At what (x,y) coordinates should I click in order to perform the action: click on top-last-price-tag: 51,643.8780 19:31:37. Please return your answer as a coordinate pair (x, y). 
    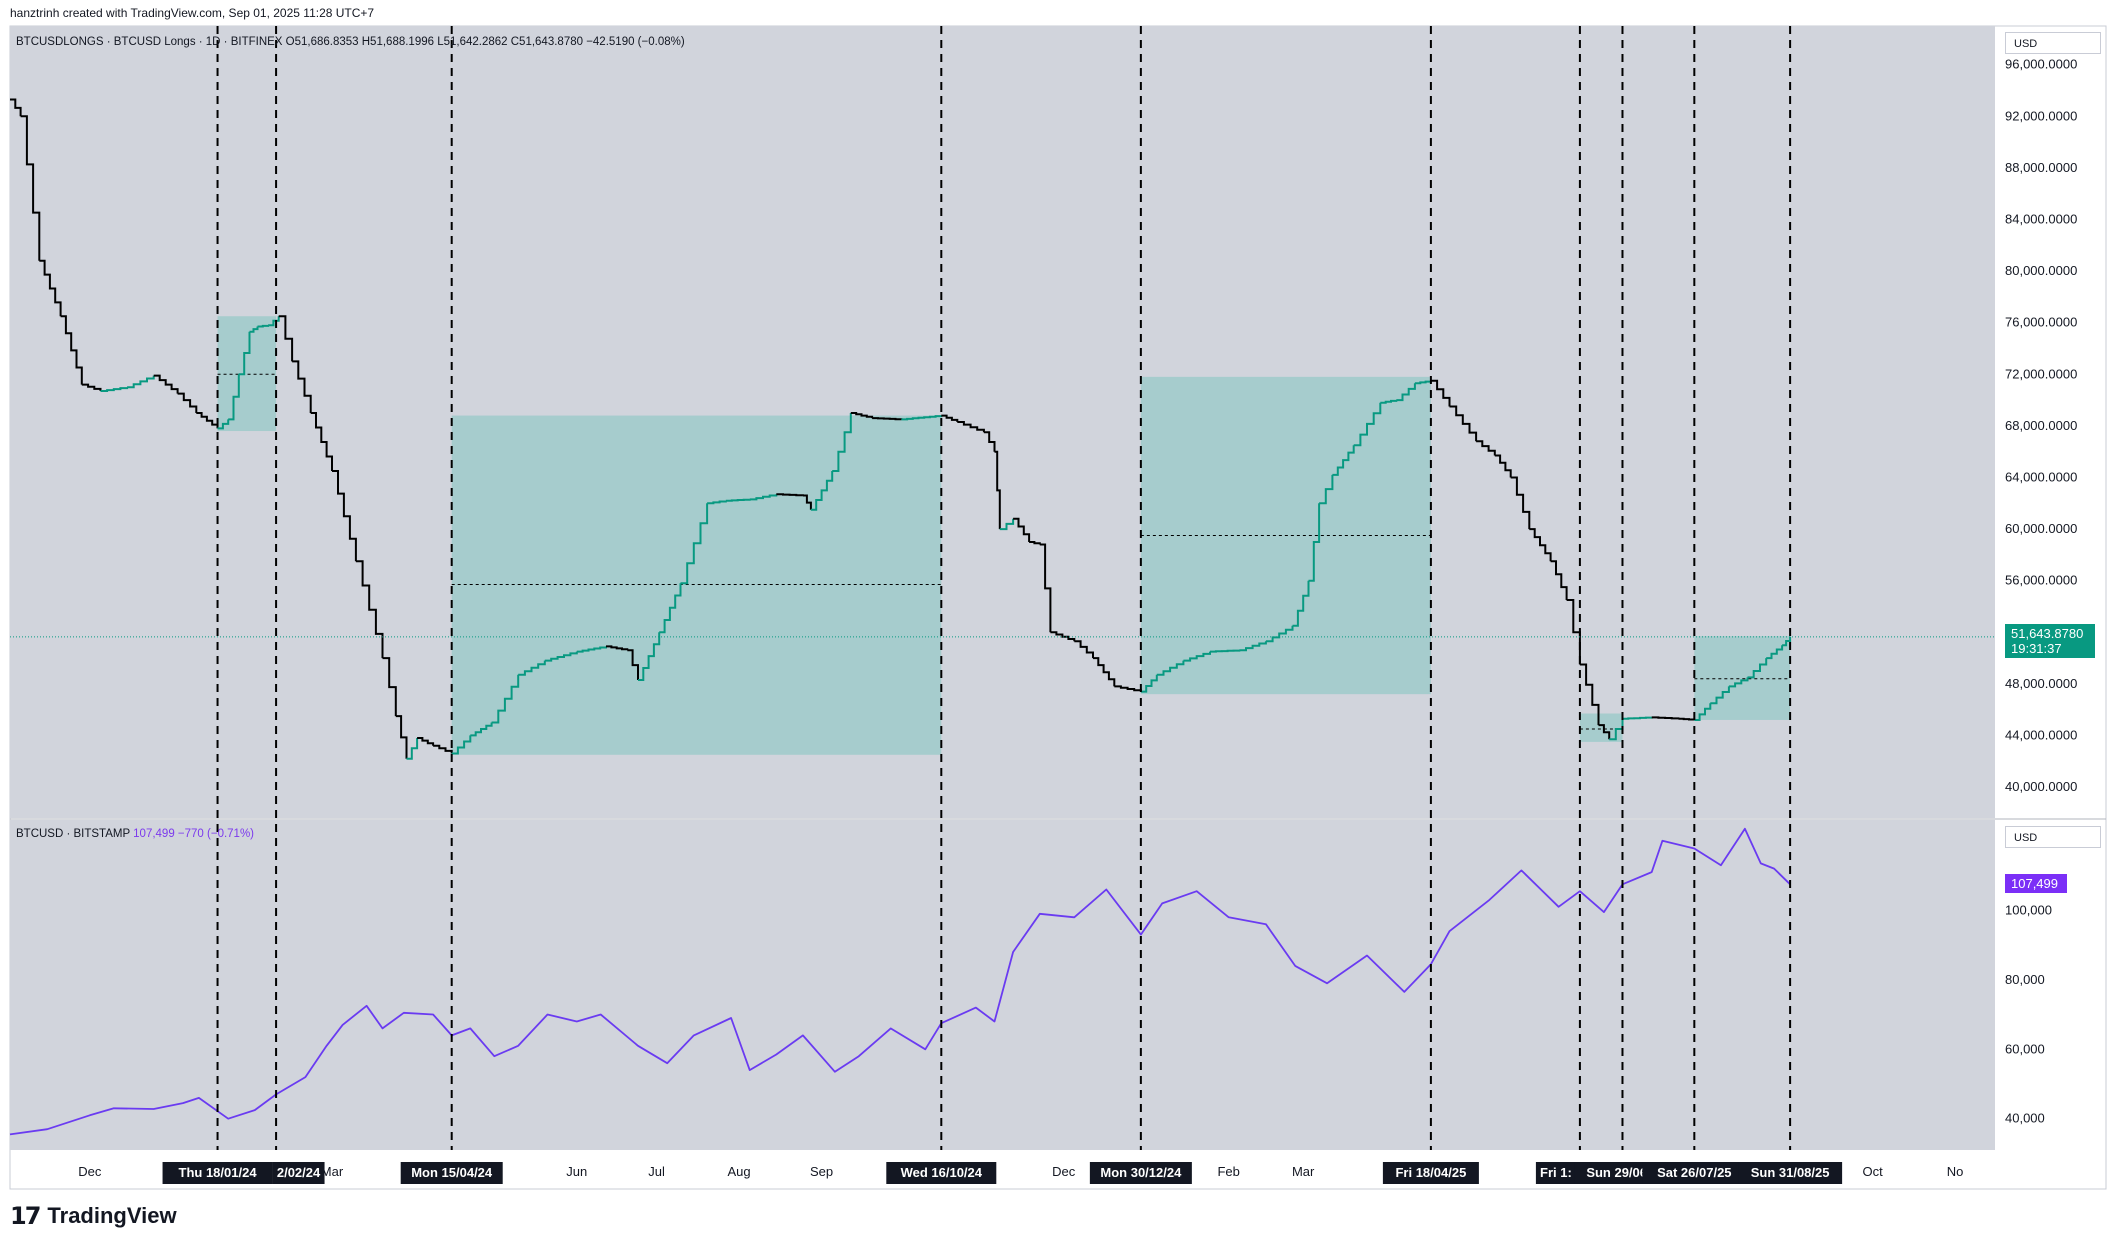
    Looking at the image, I should click on (2050, 640).